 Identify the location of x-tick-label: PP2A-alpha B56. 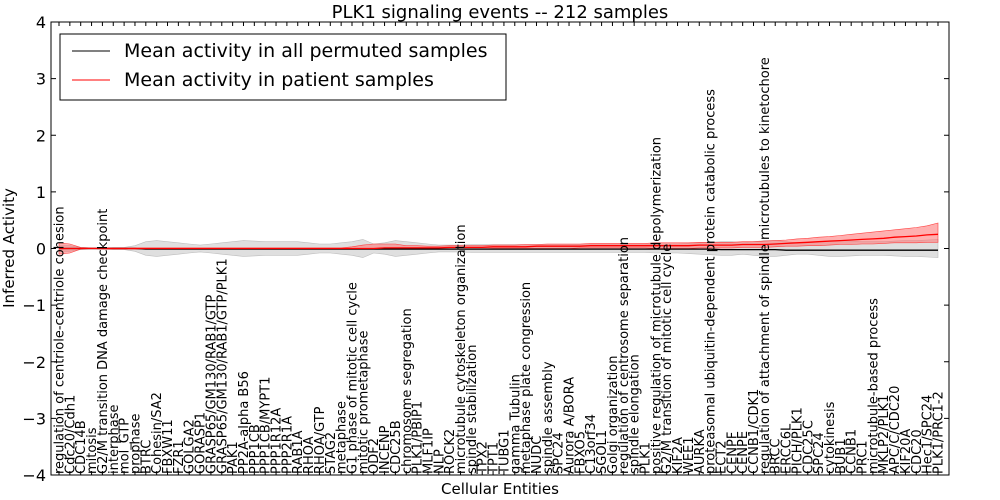
(244, 422).